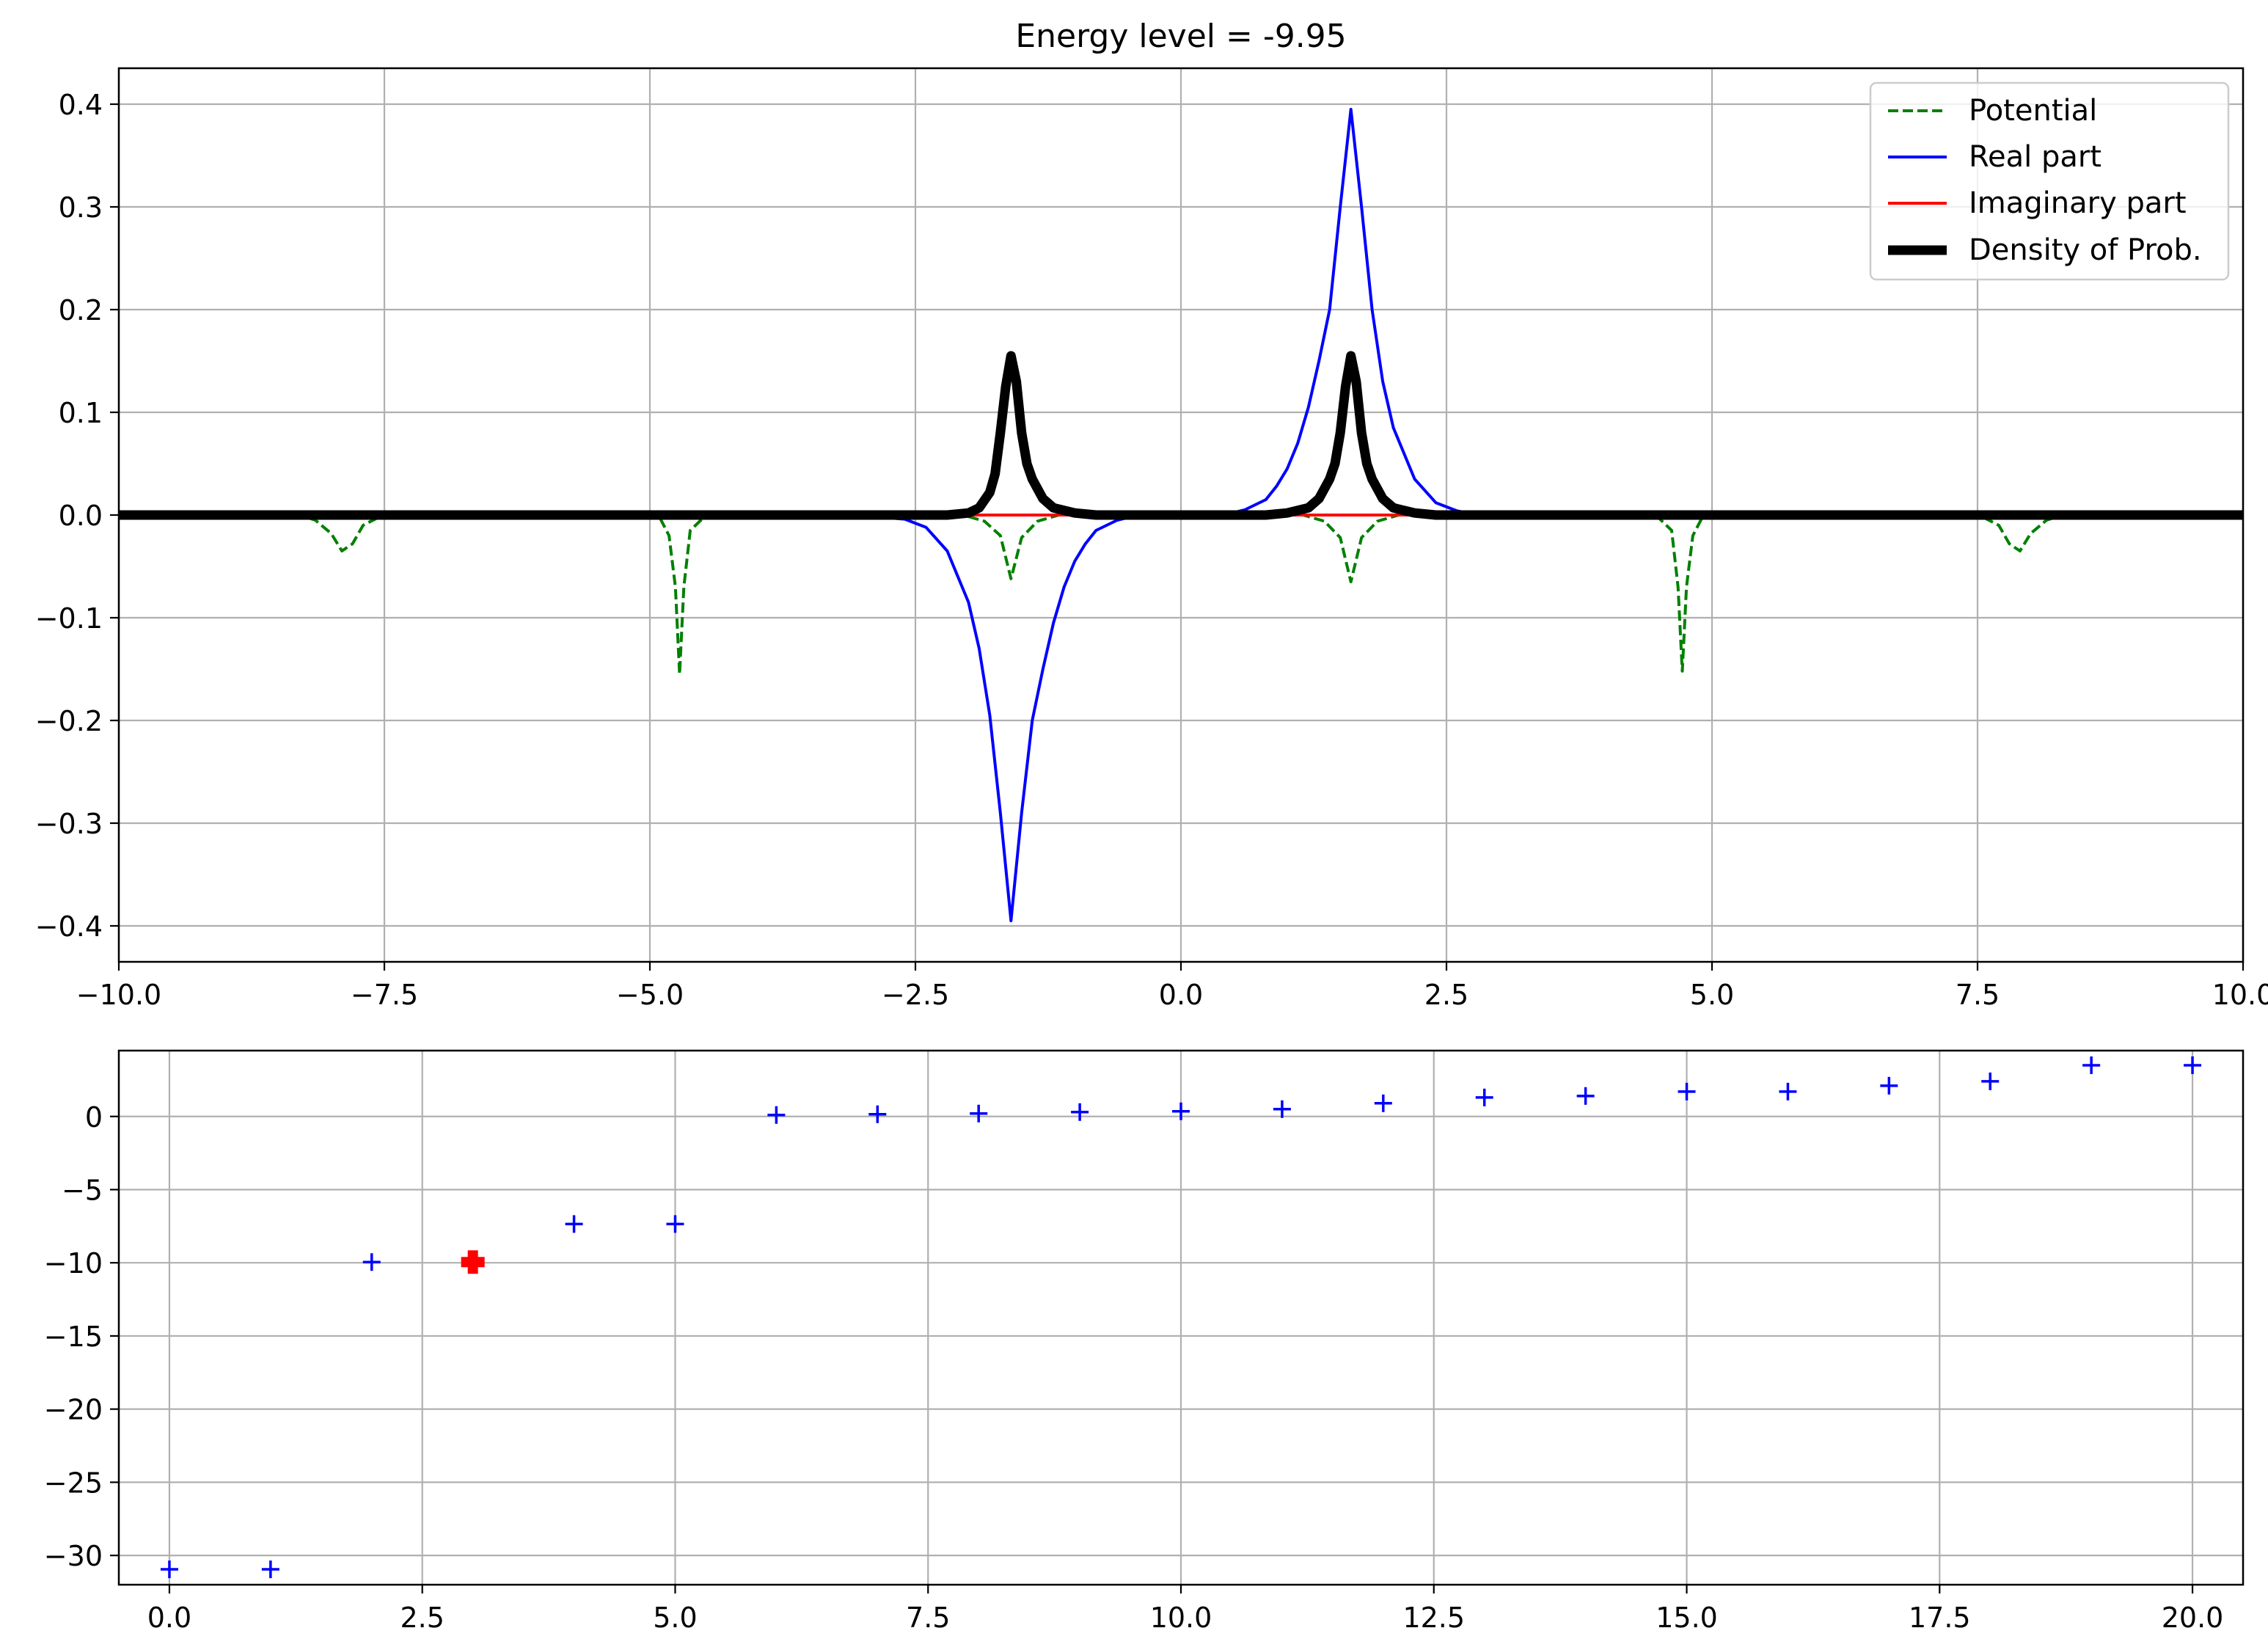 Image resolution: width=2268 pixels, height=1639 pixels. What do you see at coordinates (73, 1263) in the screenshot?
I see `bottom-y-tick-label: −10` at bounding box center [73, 1263].